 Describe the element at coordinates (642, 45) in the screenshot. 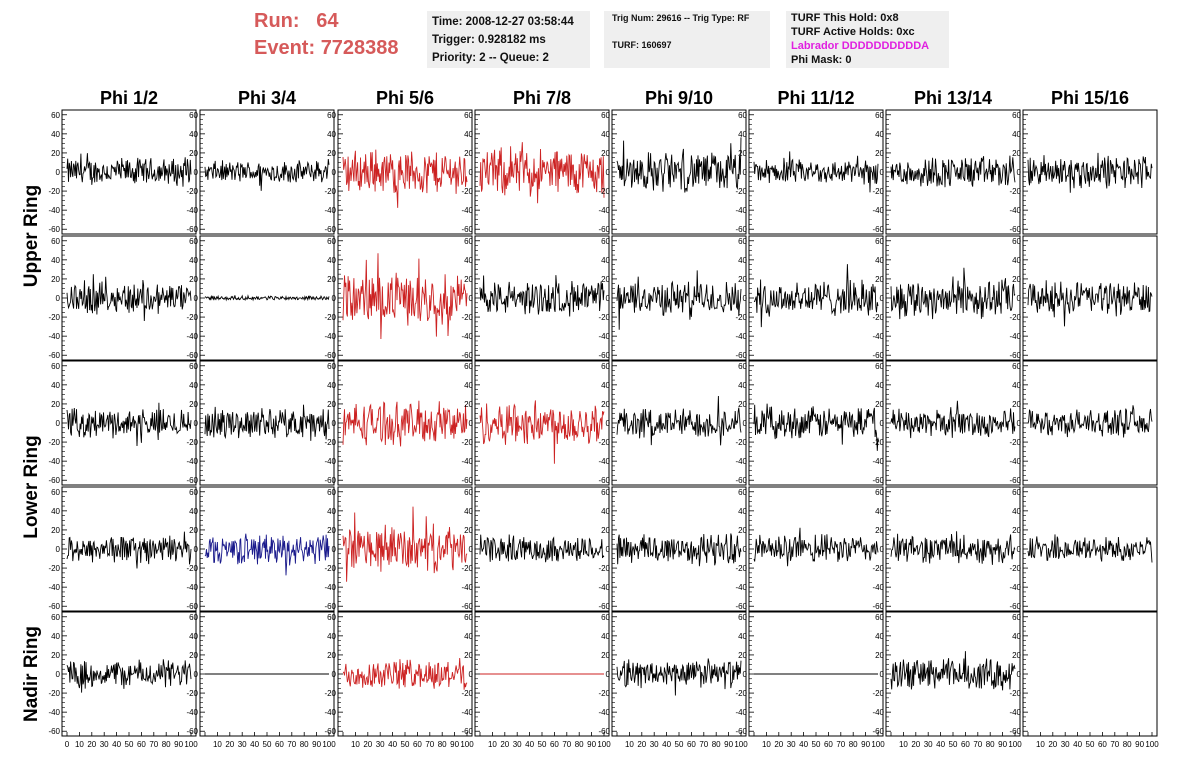

I see `turf-line: TURF: 160697` at that location.